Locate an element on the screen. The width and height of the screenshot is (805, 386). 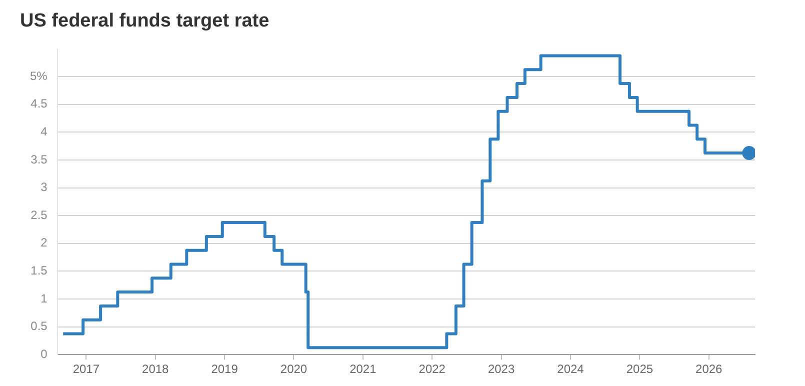
x-tick-label: 2020 is located at coordinates (294, 369).